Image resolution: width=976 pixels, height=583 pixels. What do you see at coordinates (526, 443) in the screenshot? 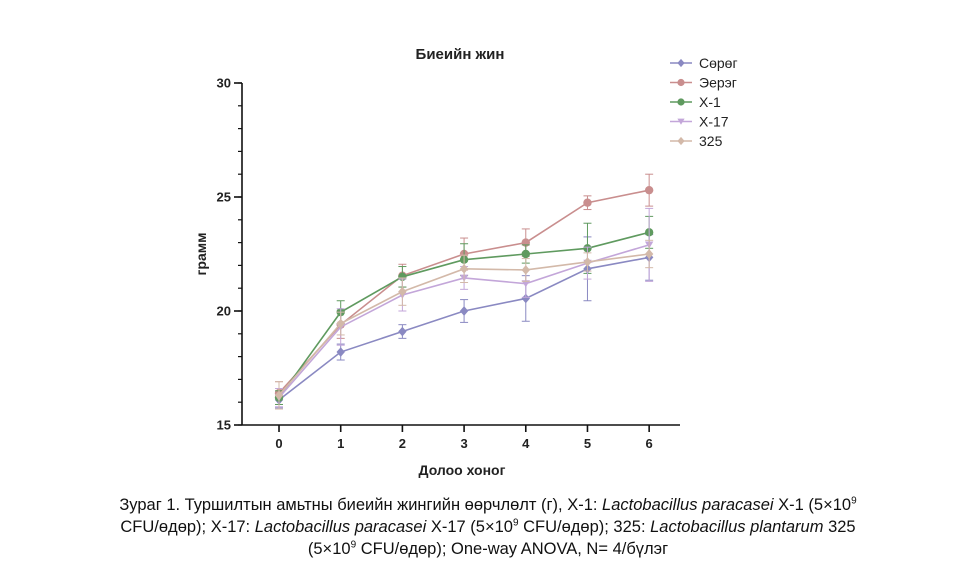
I see `x-tick-label: 4` at bounding box center [526, 443].